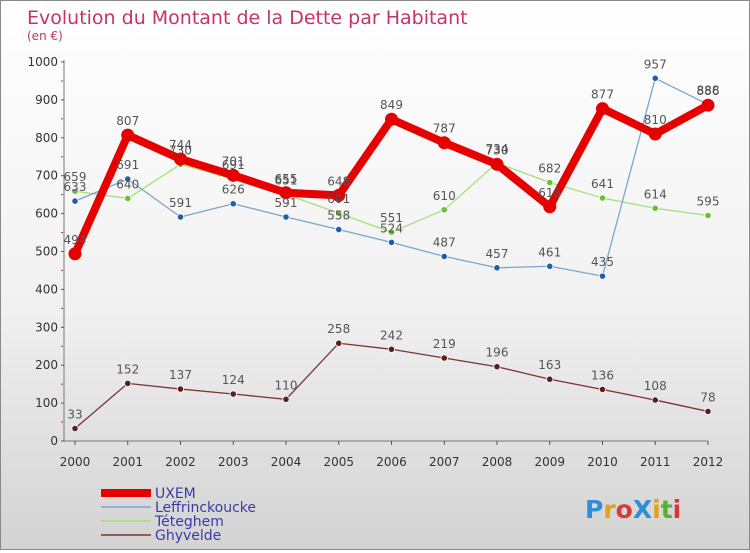 The width and height of the screenshot is (750, 553). I want to click on data-label: 524, so click(391, 228).